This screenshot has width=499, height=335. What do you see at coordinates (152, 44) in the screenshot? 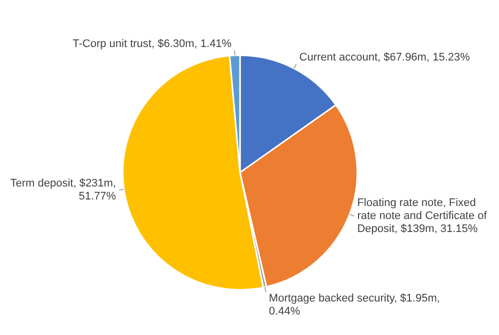
I see `slice-label: T-Corp unit trust, $6.30m, 1.41%` at bounding box center [152, 44].